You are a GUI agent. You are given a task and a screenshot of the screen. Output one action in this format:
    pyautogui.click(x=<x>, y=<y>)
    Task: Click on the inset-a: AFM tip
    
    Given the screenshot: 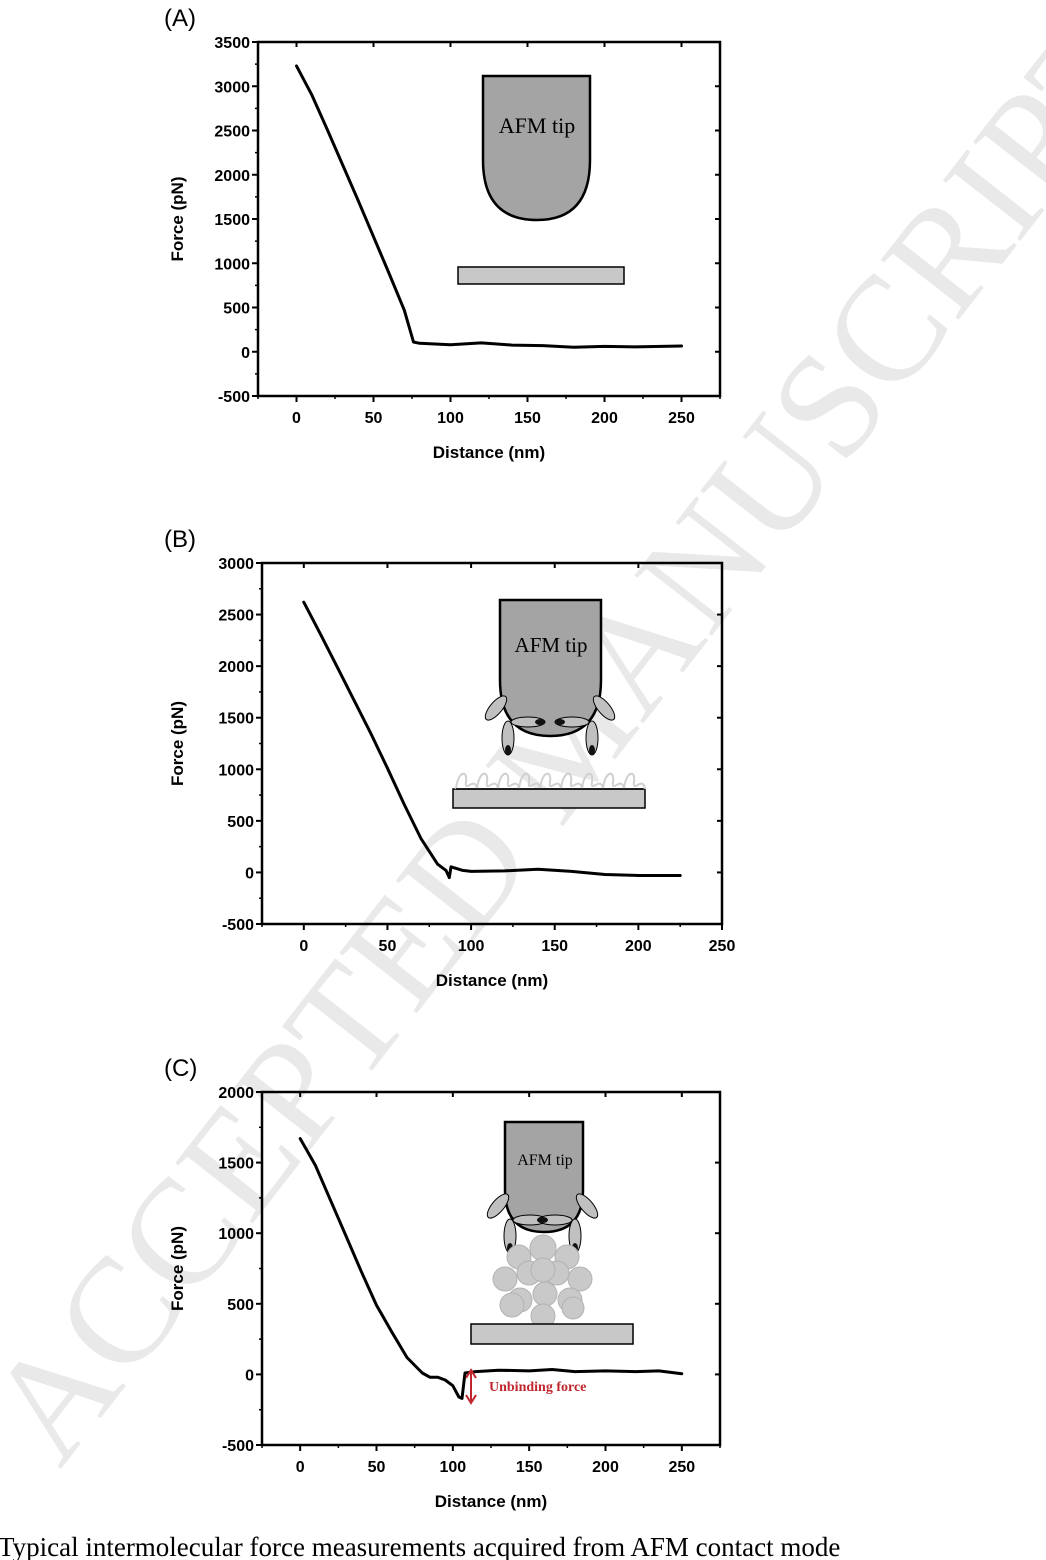 What is the action you would take?
    pyautogui.click(x=541, y=179)
    